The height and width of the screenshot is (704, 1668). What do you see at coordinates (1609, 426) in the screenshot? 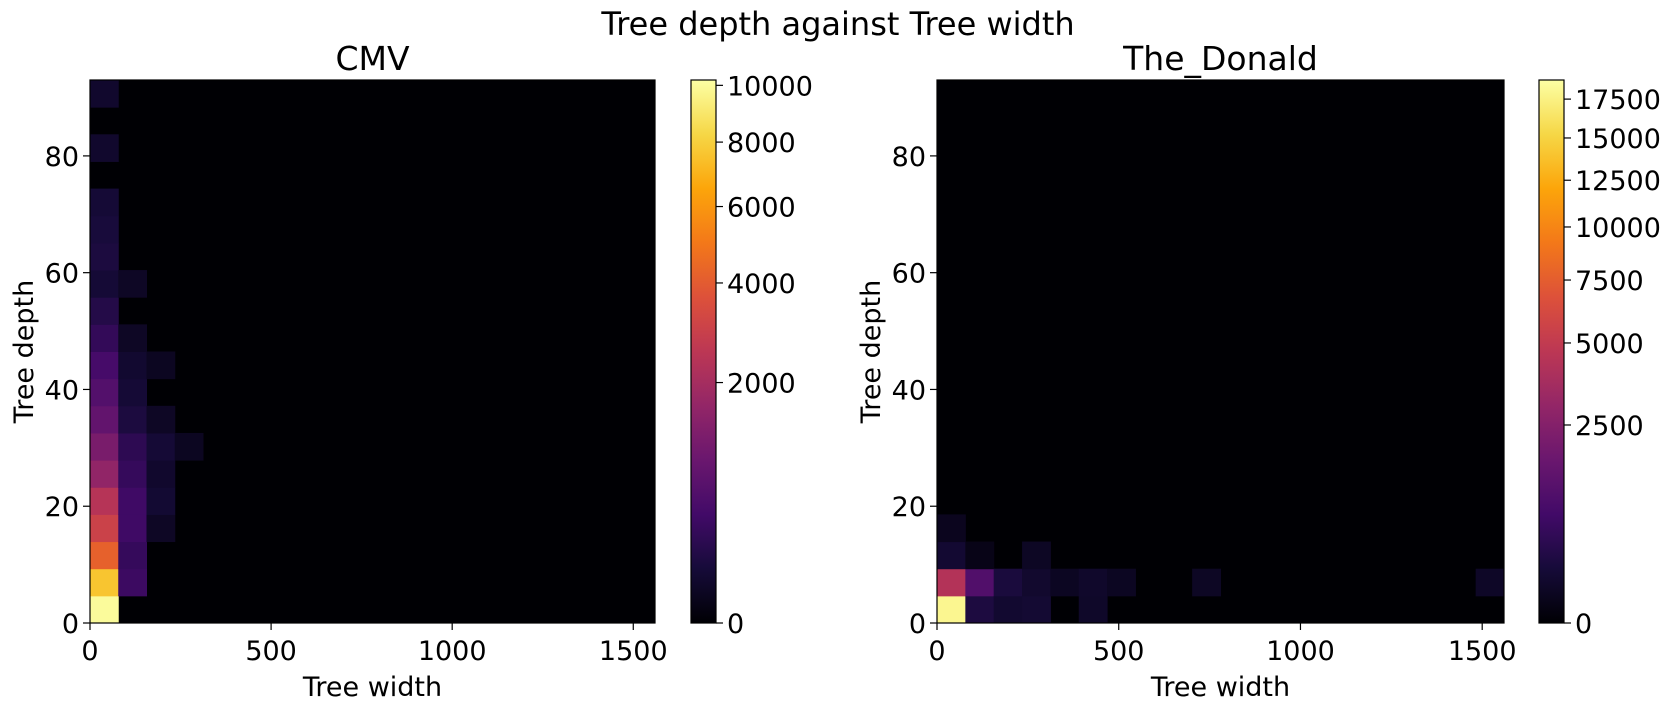
I see `colorbar-tick-label: 2500` at bounding box center [1609, 426].